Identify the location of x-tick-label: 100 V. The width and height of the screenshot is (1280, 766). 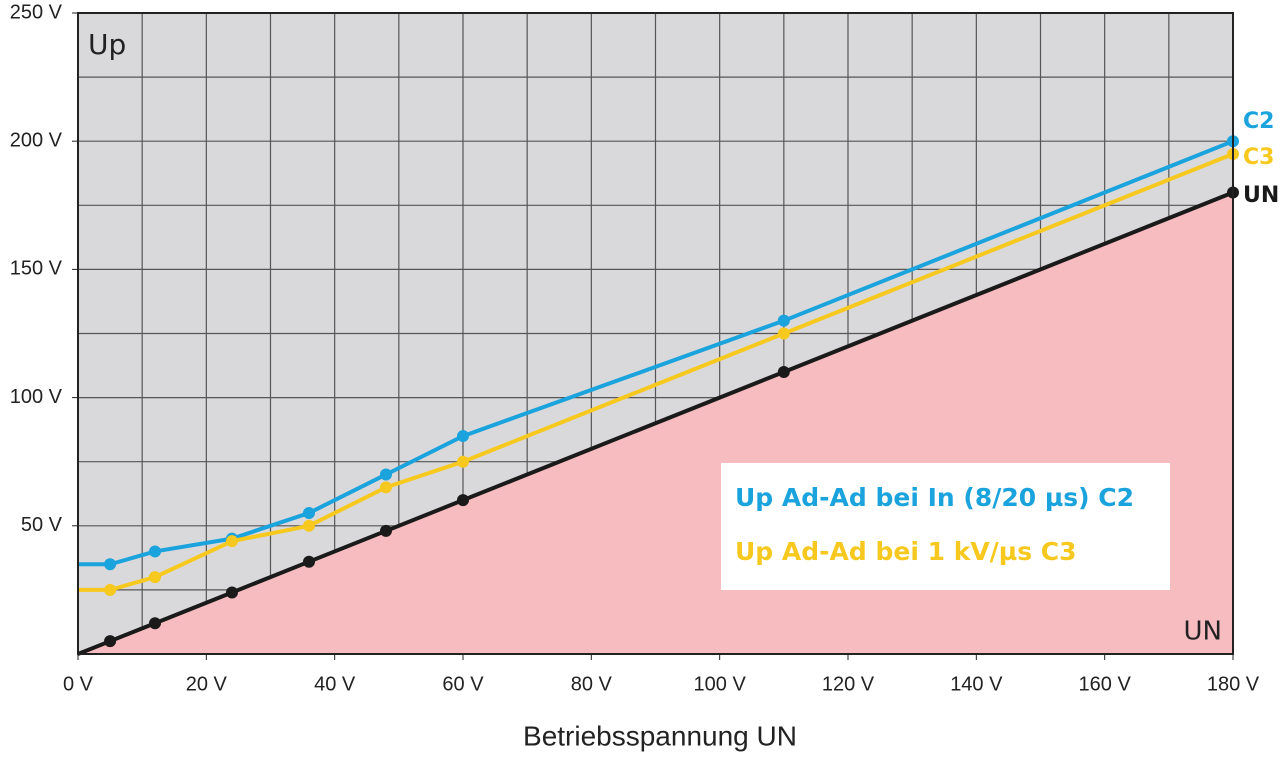
(720, 684).